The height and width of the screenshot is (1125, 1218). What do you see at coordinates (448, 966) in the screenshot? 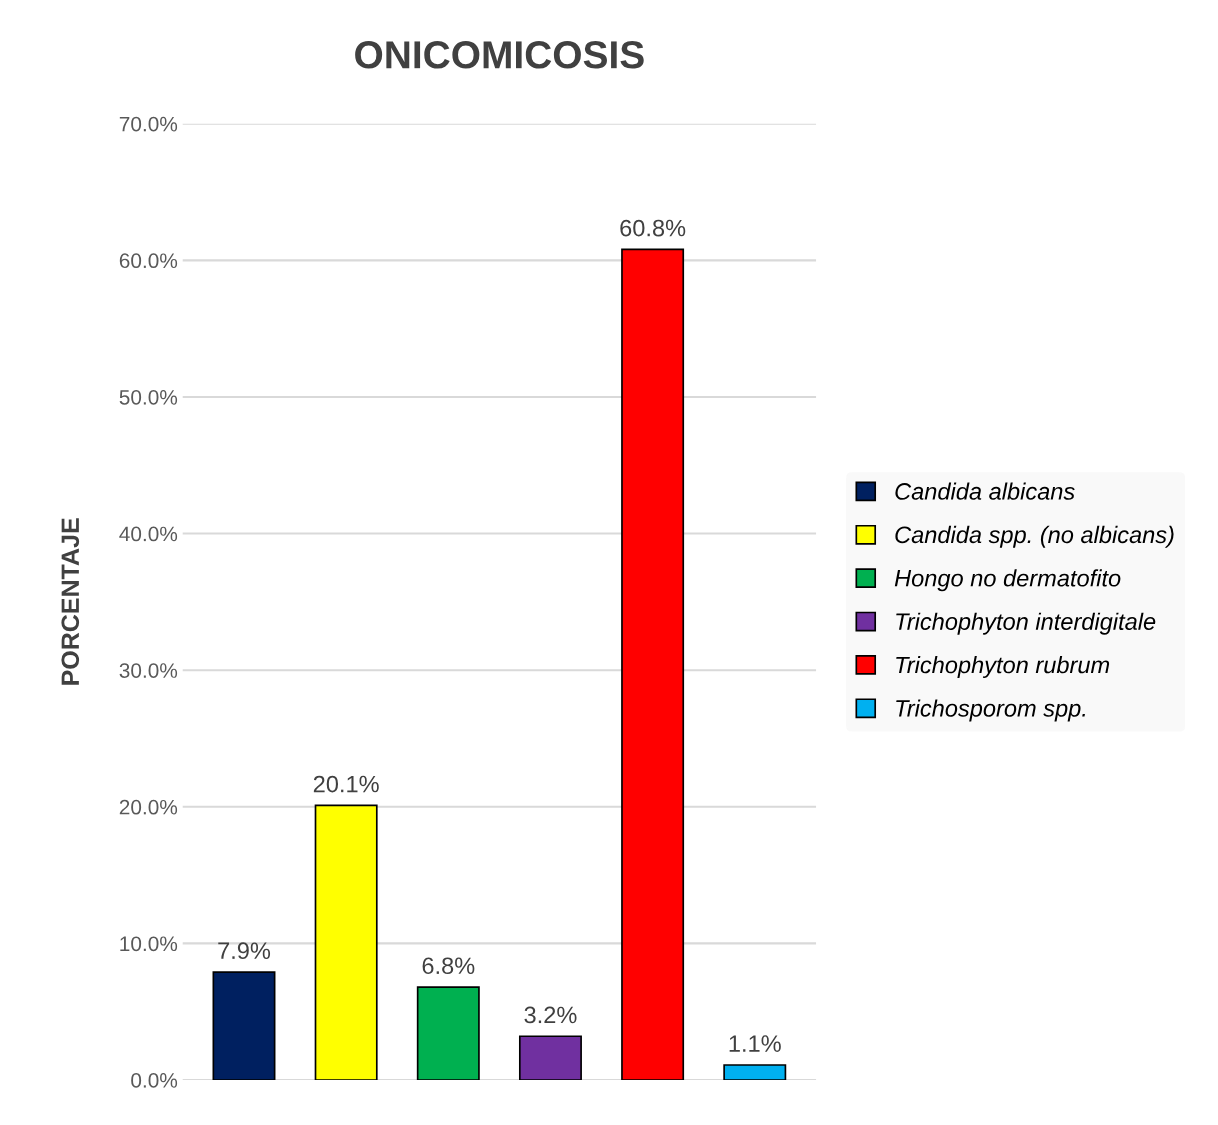
I see `text: 6.8%` at bounding box center [448, 966].